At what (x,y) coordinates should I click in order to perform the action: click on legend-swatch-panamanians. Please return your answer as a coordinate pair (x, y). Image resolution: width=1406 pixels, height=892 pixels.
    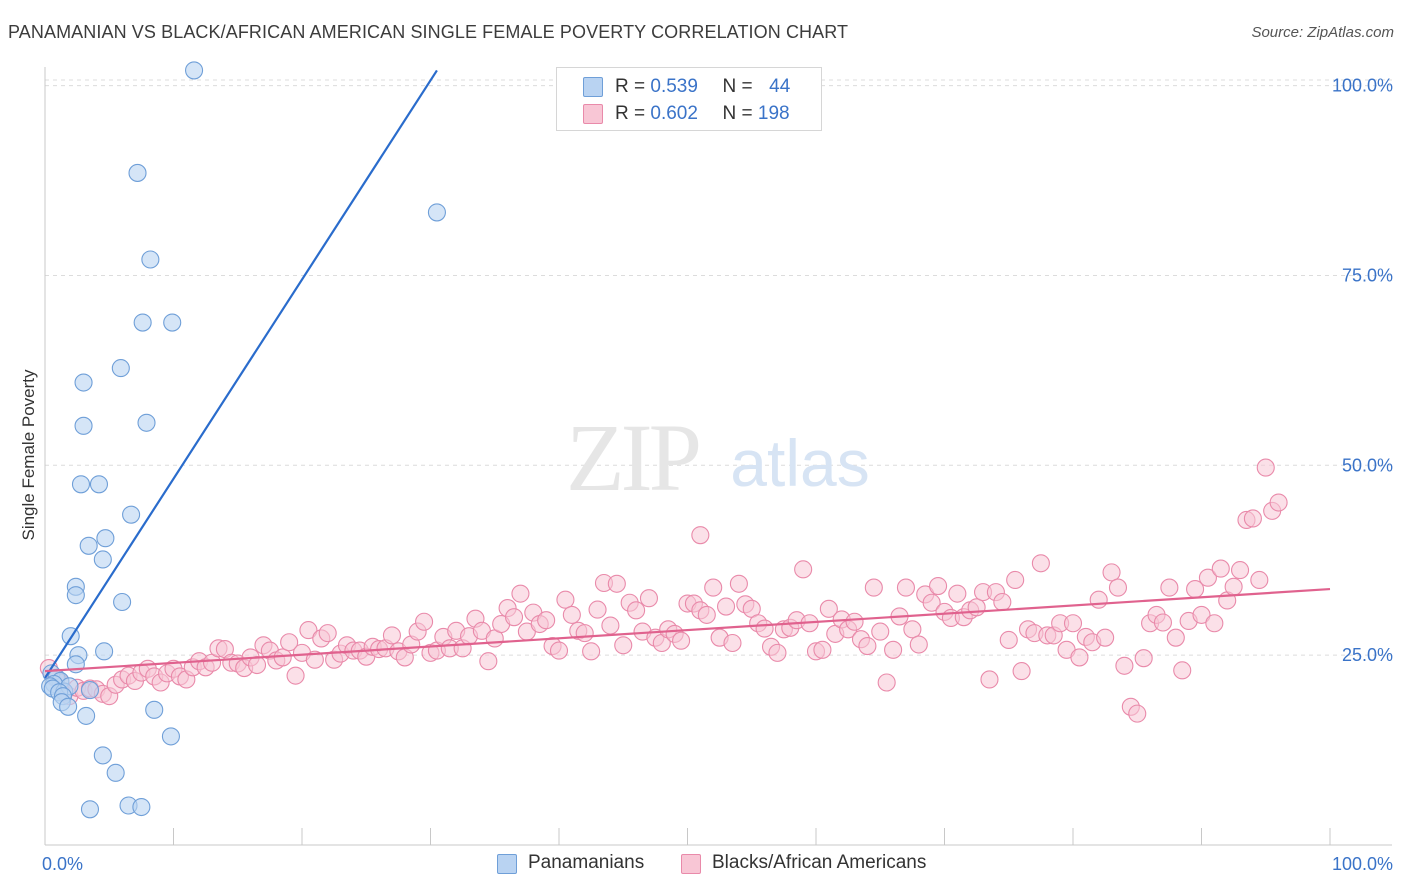
    Looking at the image, I should click on (593, 87).